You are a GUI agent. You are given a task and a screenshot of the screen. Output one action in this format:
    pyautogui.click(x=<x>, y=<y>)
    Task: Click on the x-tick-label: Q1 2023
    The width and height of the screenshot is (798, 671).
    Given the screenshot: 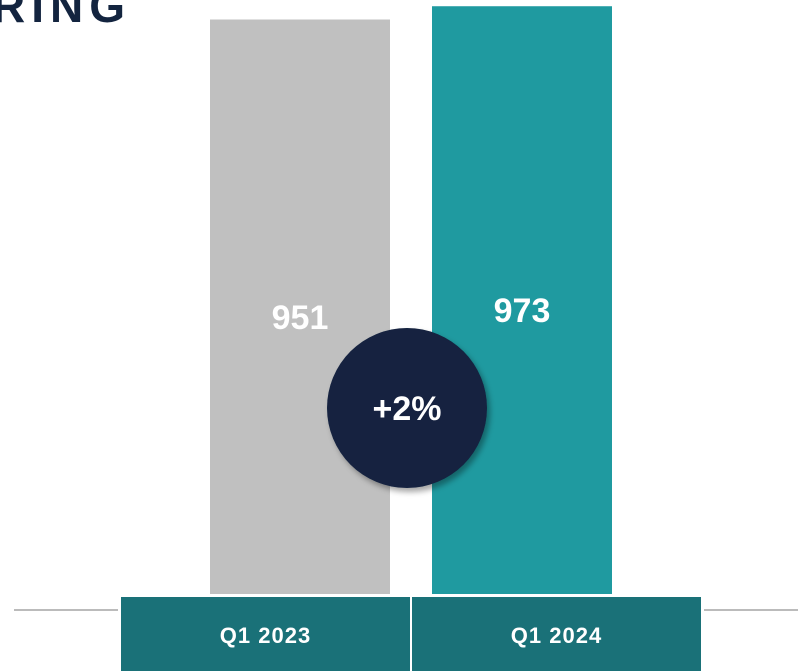 What is the action you would take?
    pyautogui.click(x=265, y=635)
    